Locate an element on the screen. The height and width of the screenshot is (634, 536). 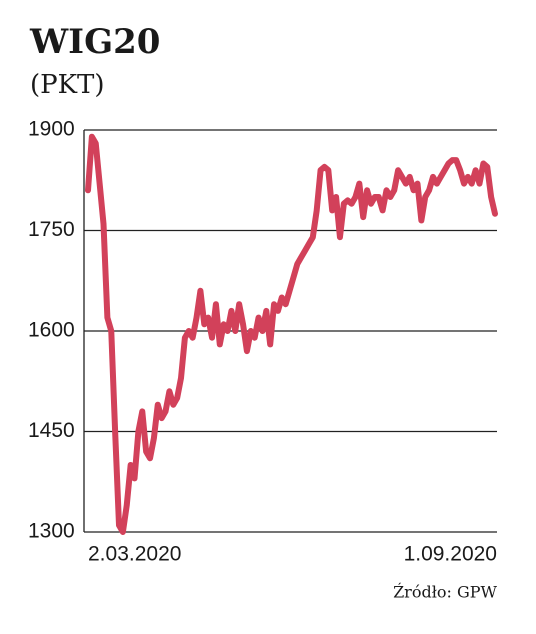
source: Źródło: GPW is located at coordinates (445, 592).